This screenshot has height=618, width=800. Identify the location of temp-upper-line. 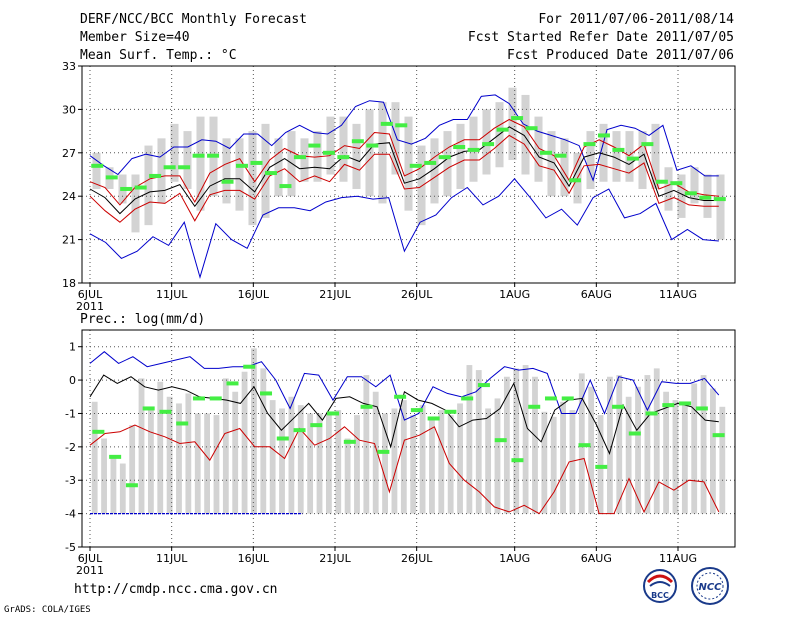
(404, 162).